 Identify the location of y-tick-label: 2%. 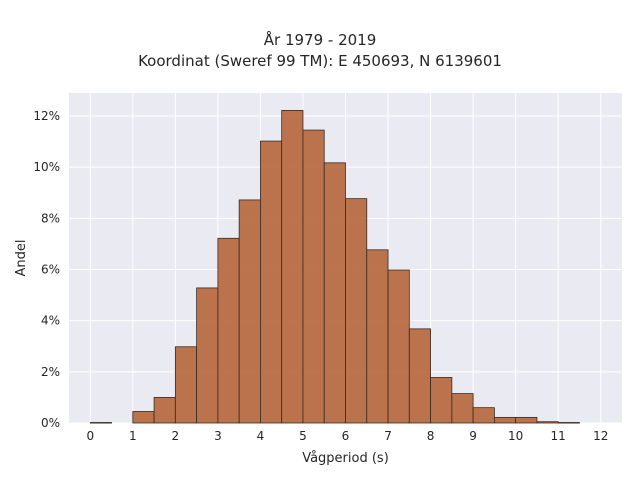
(50, 372).